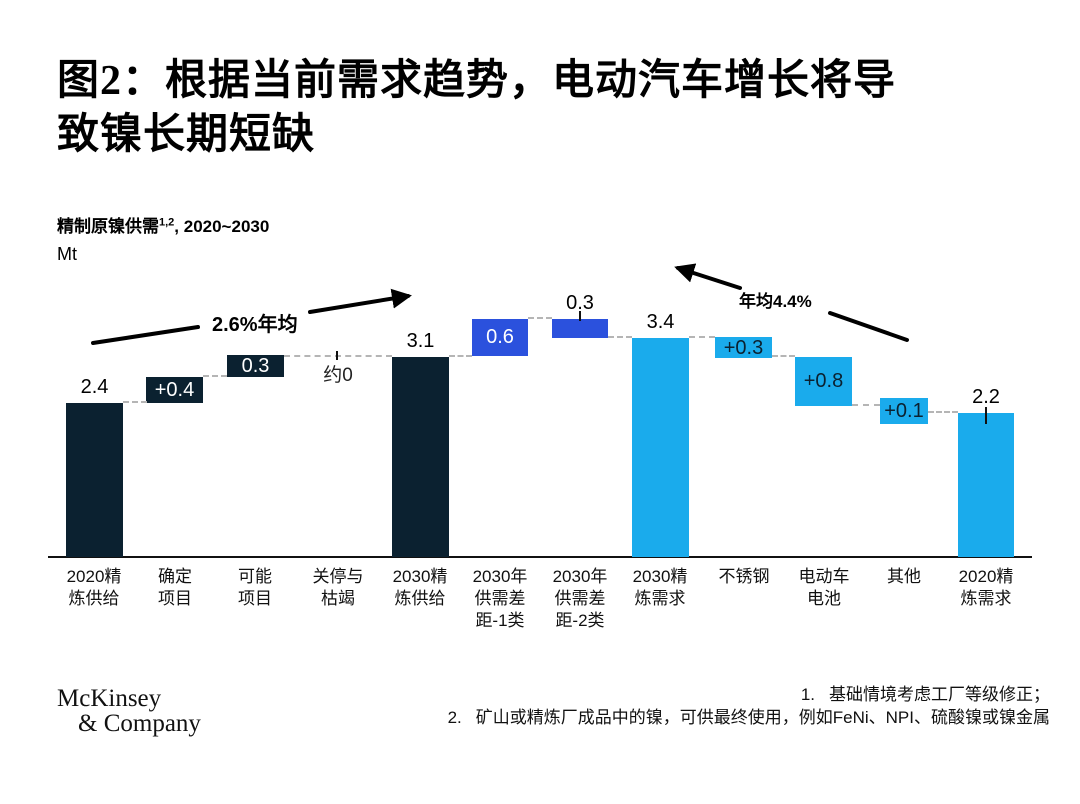 The width and height of the screenshot is (1080, 804). Describe the element at coordinates (500, 598) in the screenshot. I see `category-label-5: 2030年 供需差 距-1类` at that location.